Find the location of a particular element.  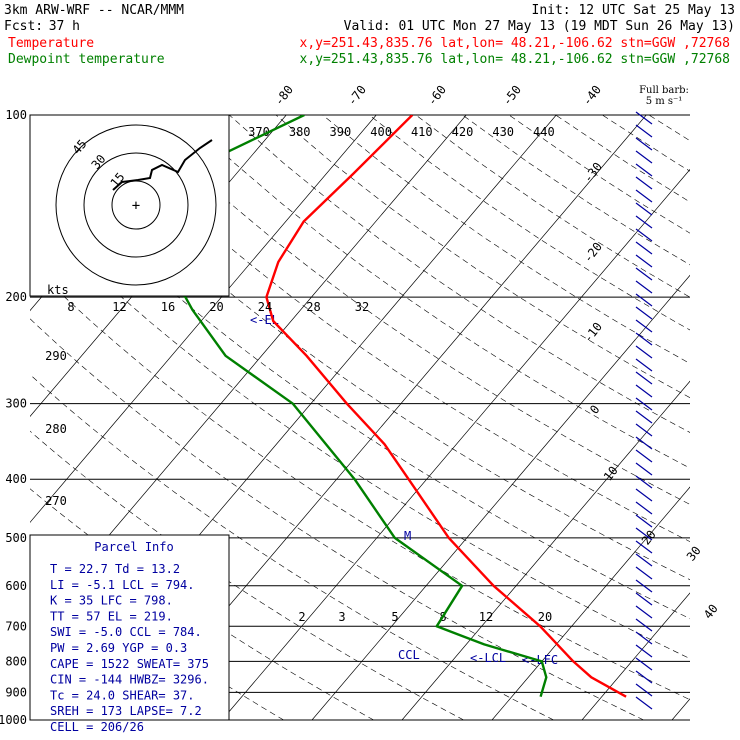

hodograph-ring is located at coordinates (136, 205).